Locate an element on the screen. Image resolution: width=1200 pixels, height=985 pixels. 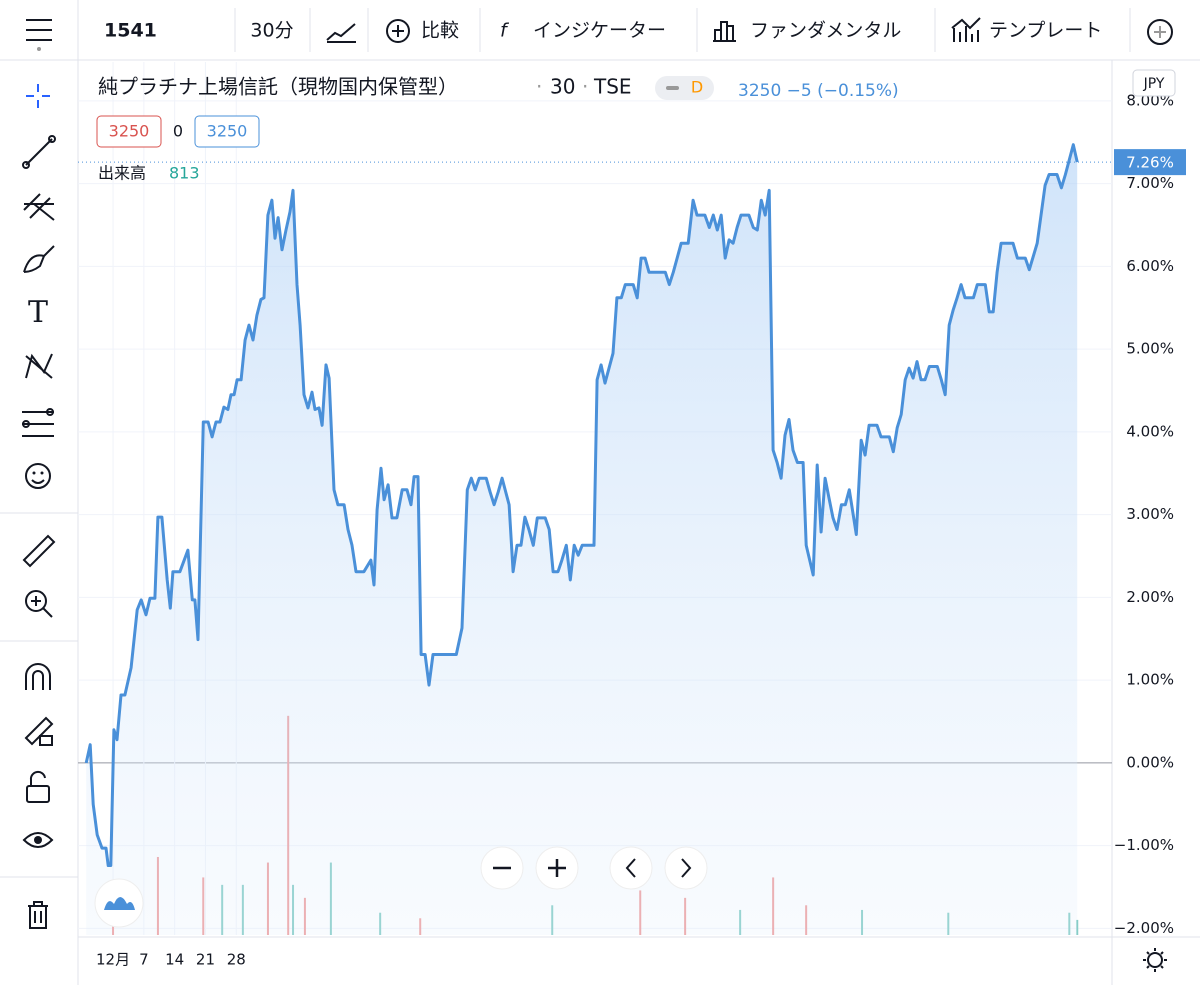
fib-tool is located at coordinates (39, 207).